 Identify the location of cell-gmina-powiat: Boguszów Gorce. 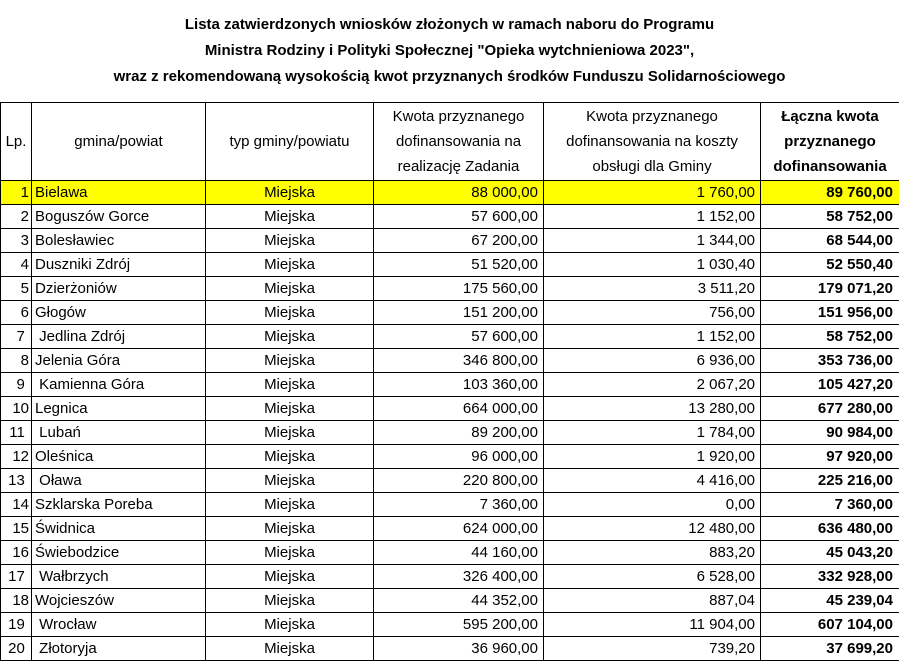
(118, 216).